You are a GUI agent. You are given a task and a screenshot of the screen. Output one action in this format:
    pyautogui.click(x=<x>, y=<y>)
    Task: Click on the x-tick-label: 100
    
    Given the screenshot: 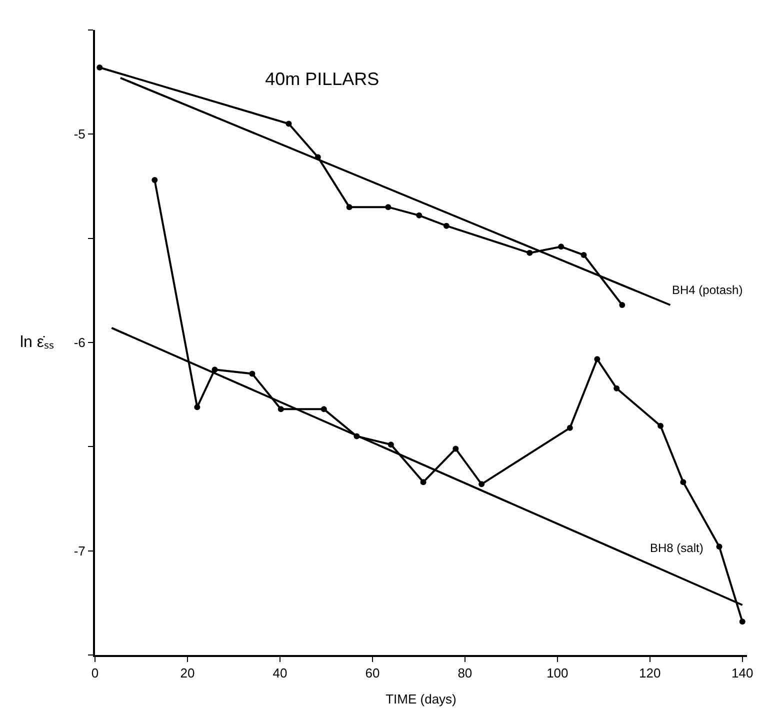 What is the action you would take?
    pyautogui.click(x=557, y=673)
    